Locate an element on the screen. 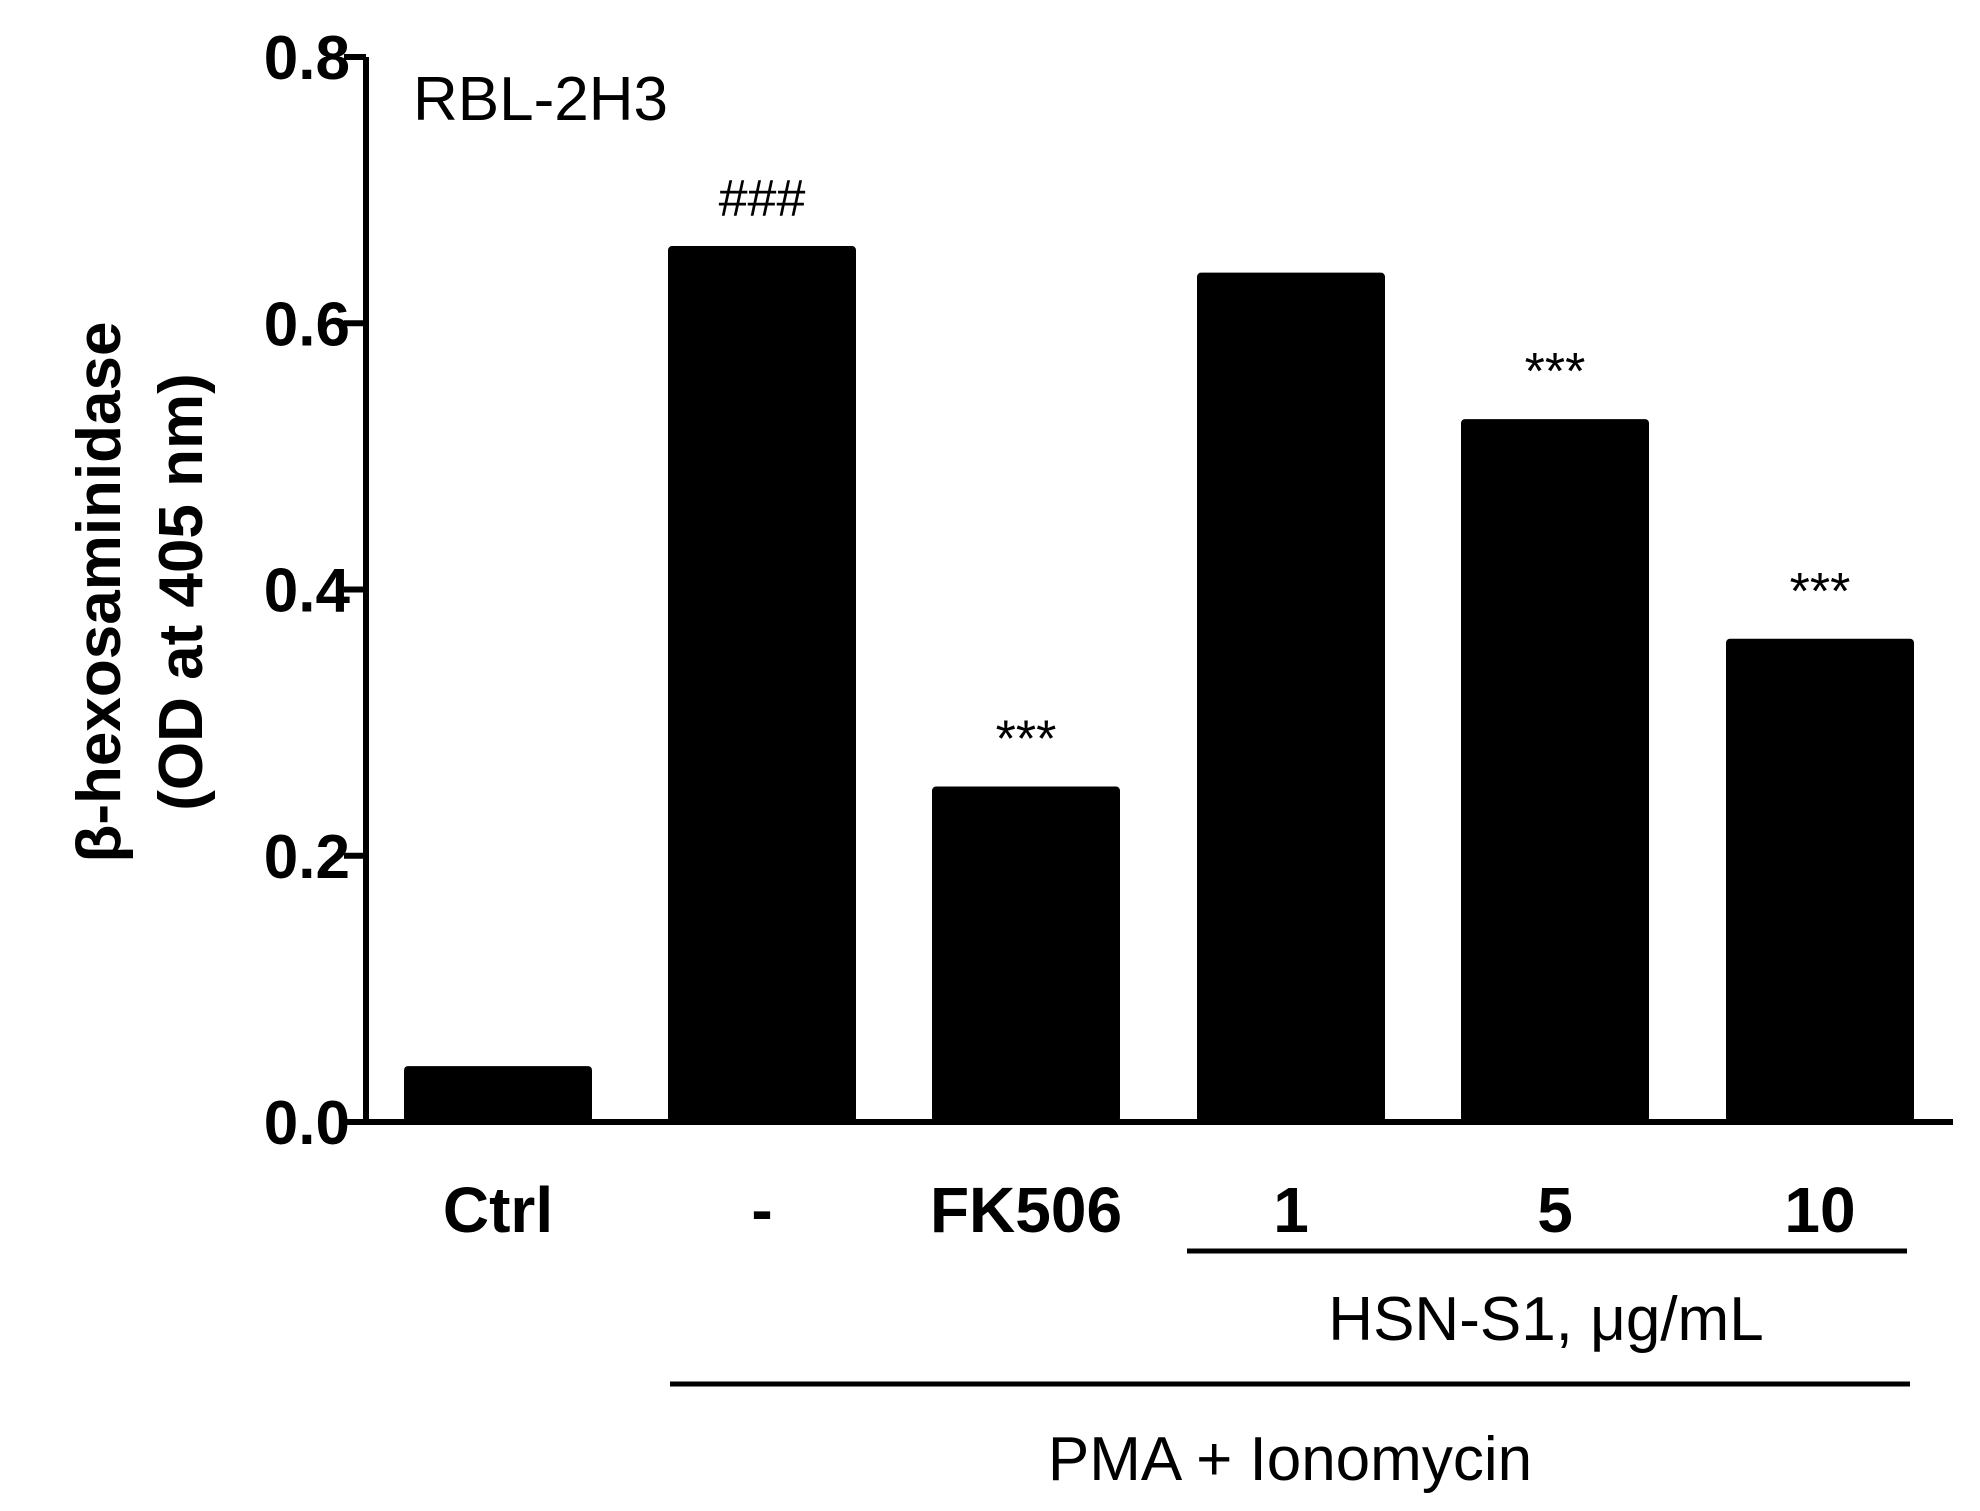 The height and width of the screenshot is (1511, 1980). y-tick-label: 0.2 is located at coordinates (307, 857).